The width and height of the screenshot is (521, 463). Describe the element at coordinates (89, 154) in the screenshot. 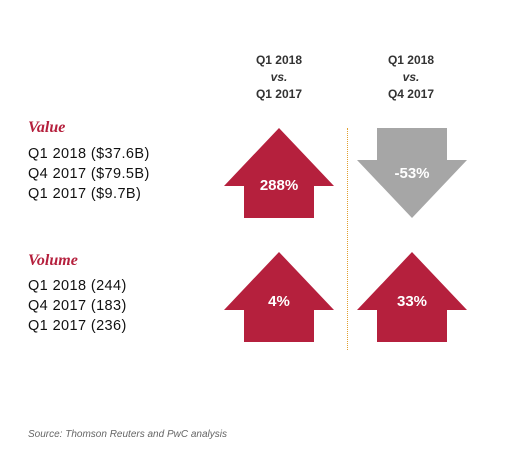

I see `value-list-item: Q1 2018 ($37.6B)` at that location.